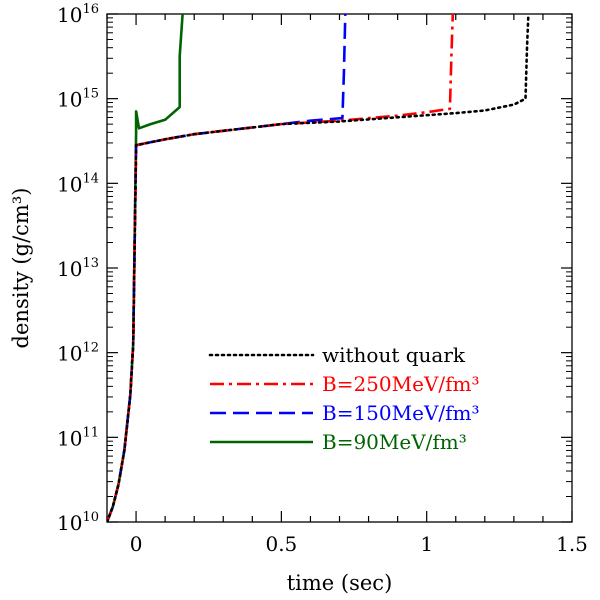 The image size is (600, 600). I want to click on y-tick-label: 1015, so click(78, 99).